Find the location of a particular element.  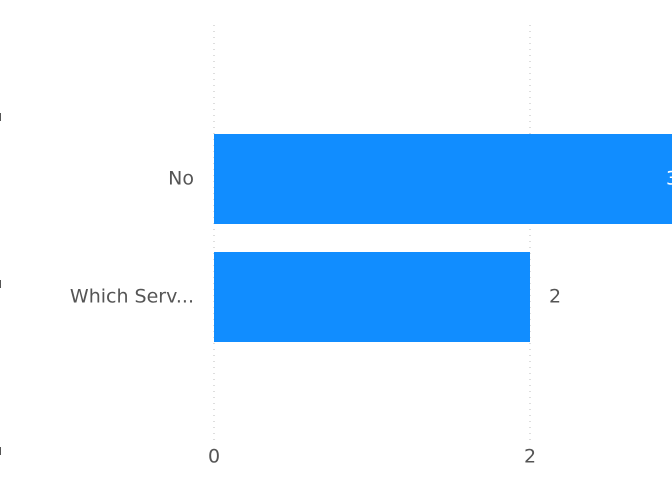

x-tick-label: 0 is located at coordinates (214, 457).